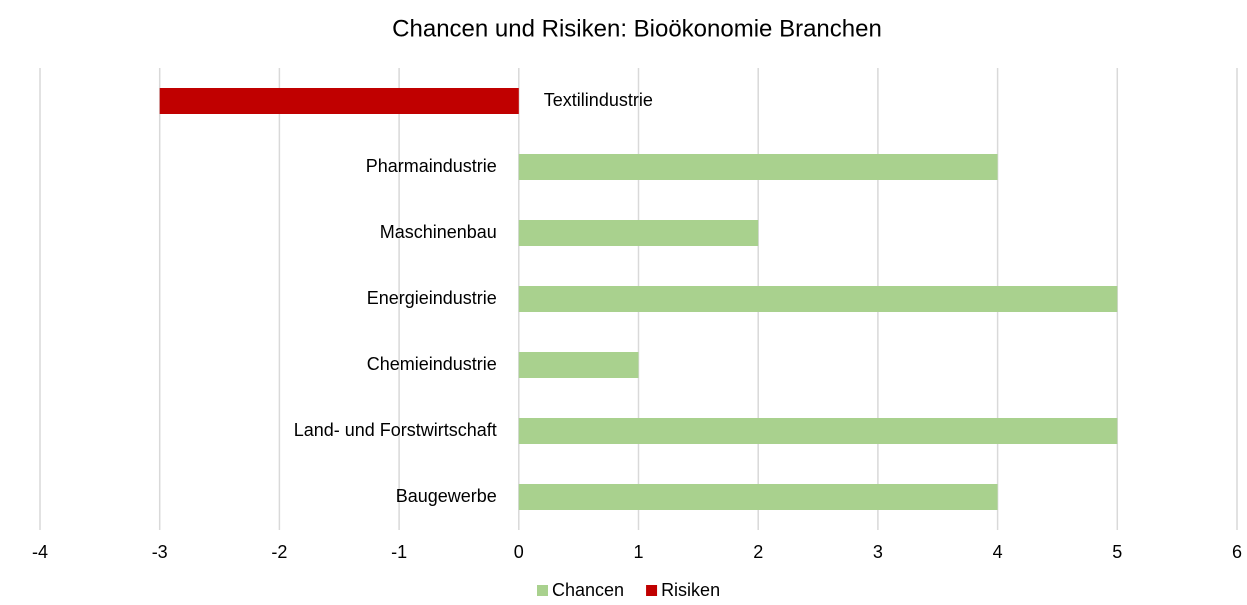  I want to click on y-category-label: Energieindustrie, so click(432, 298).